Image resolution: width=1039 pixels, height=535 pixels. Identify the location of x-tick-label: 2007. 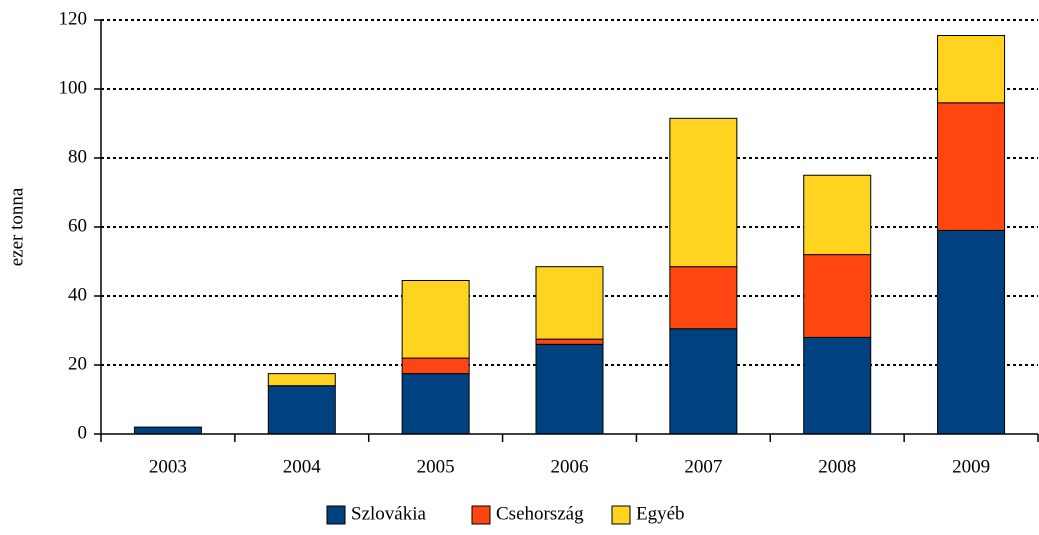
(703, 466).